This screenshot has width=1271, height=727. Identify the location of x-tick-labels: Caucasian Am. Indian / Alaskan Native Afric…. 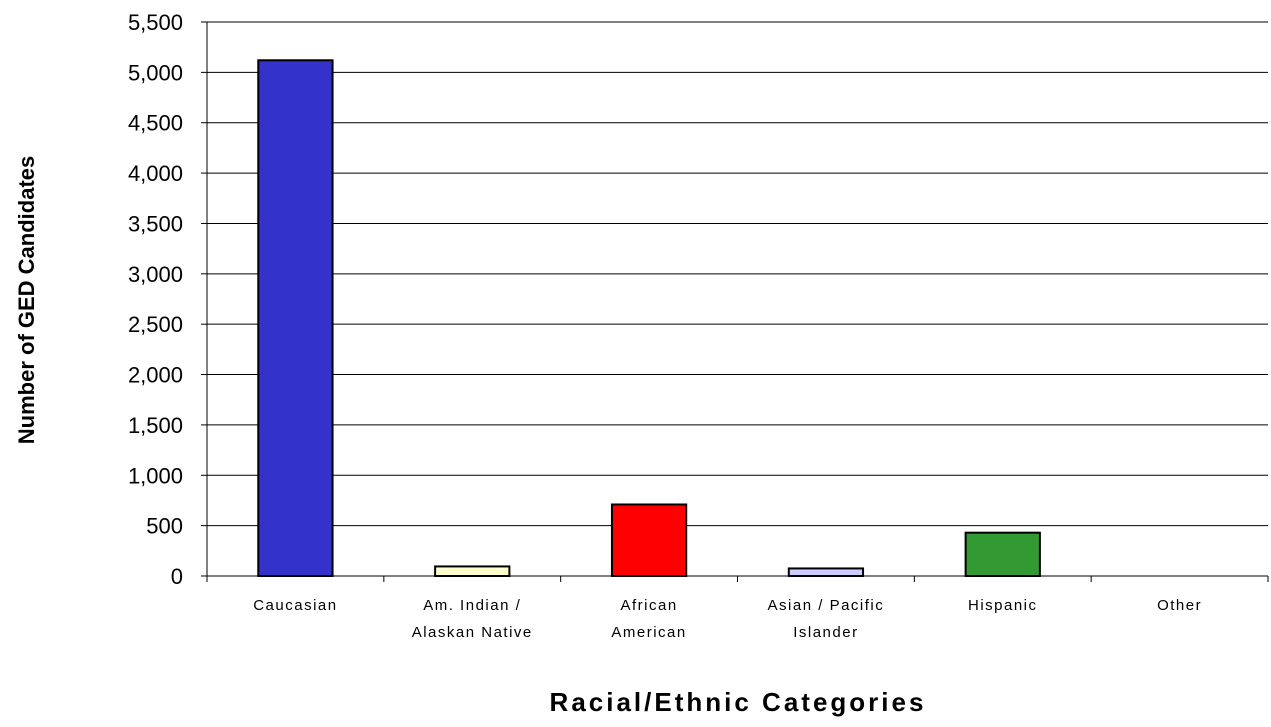
(727, 619).